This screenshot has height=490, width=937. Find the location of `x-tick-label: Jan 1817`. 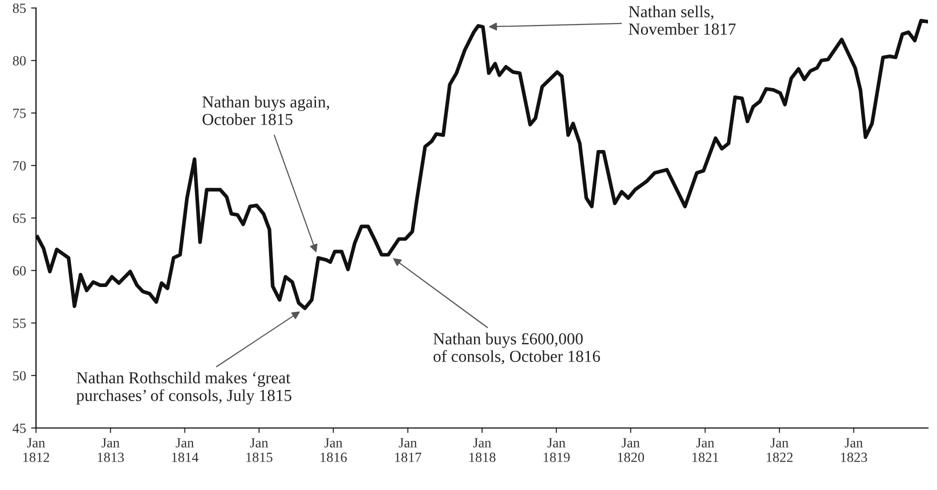

x-tick-label: Jan 1817 is located at coordinates (408, 450).